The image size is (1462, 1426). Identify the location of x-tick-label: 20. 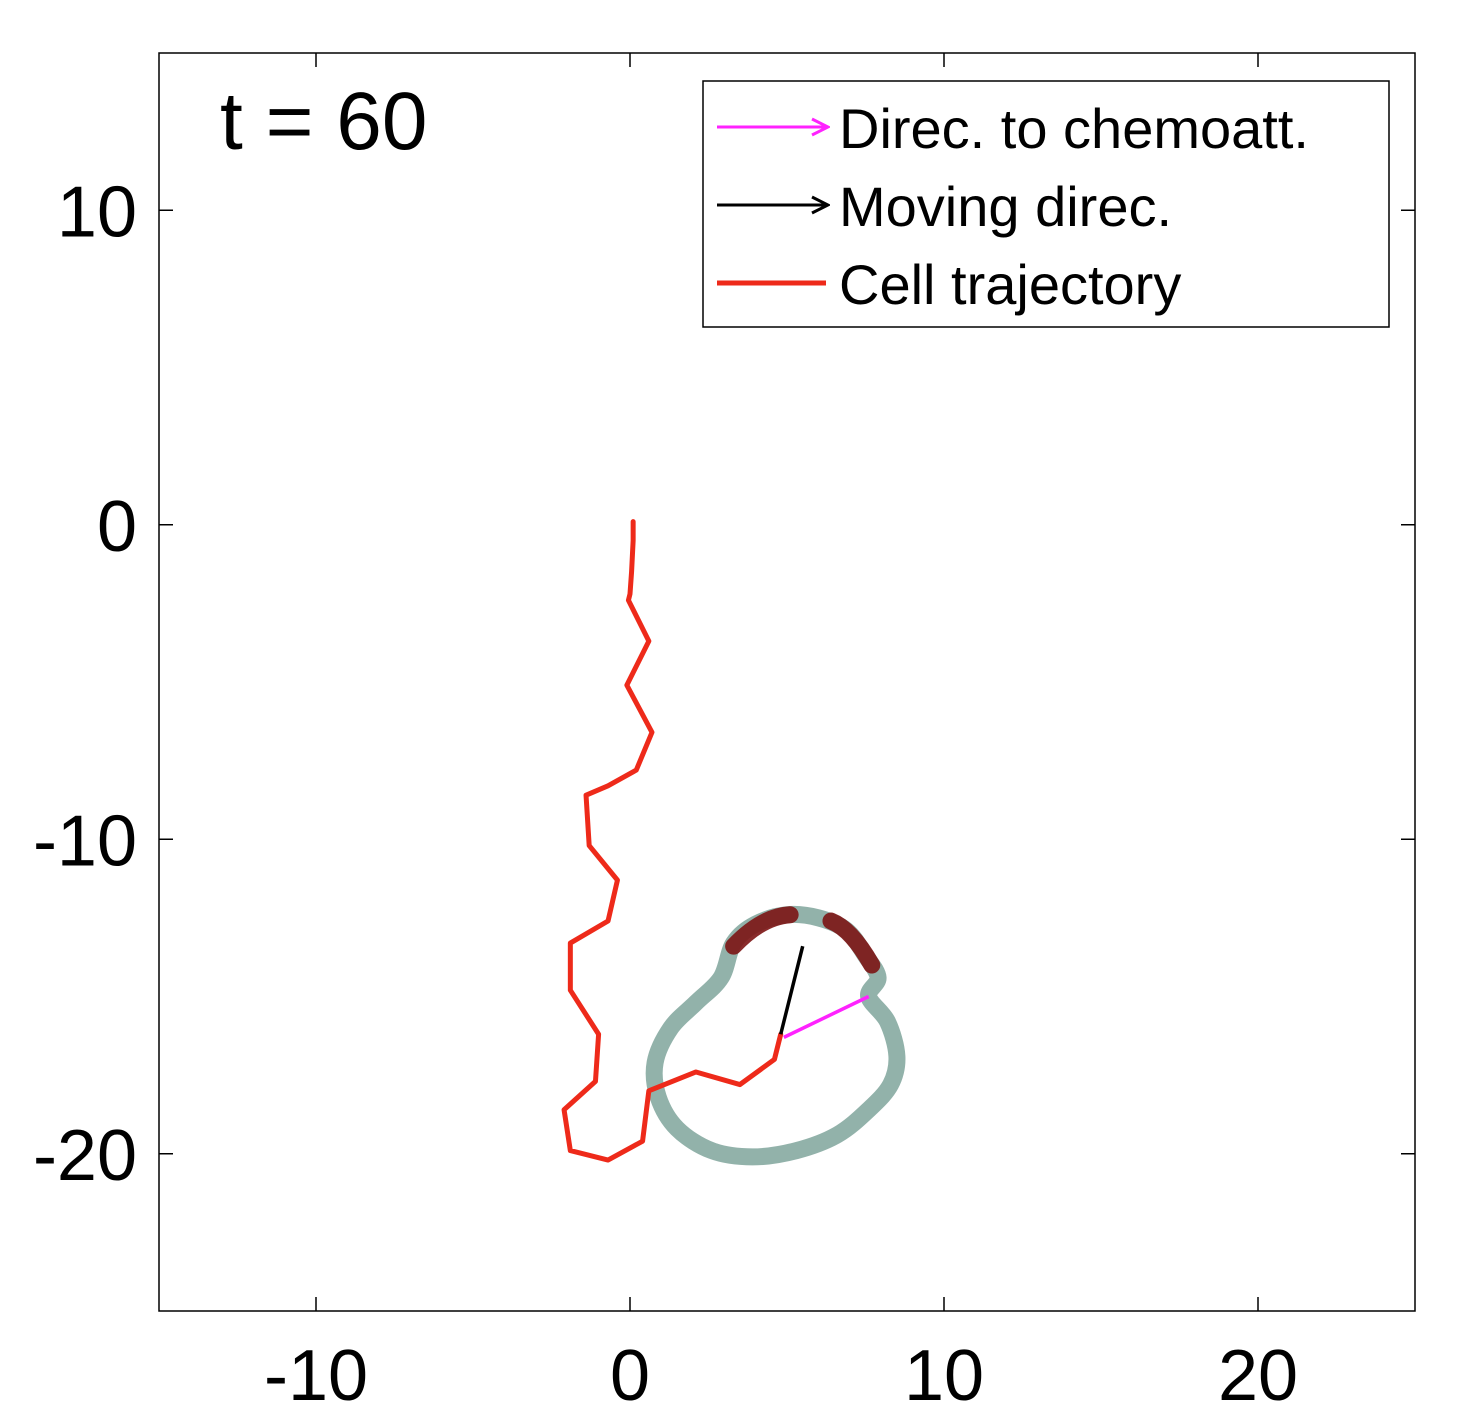
(1258, 1376).